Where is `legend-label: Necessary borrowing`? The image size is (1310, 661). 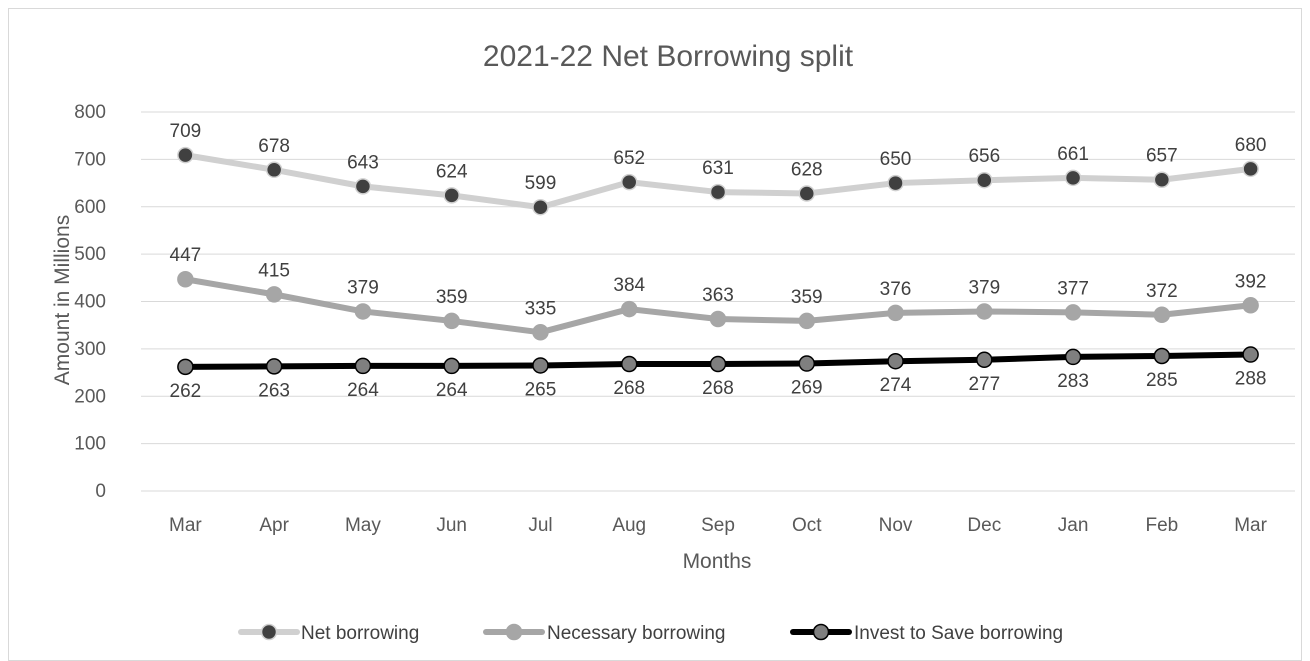
legend-label: Necessary borrowing is located at coordinates (636, 633).